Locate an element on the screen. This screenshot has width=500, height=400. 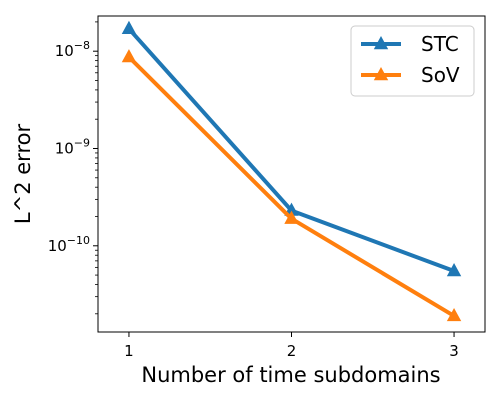
legend-marker-stc is located at coordinates (381, 43).